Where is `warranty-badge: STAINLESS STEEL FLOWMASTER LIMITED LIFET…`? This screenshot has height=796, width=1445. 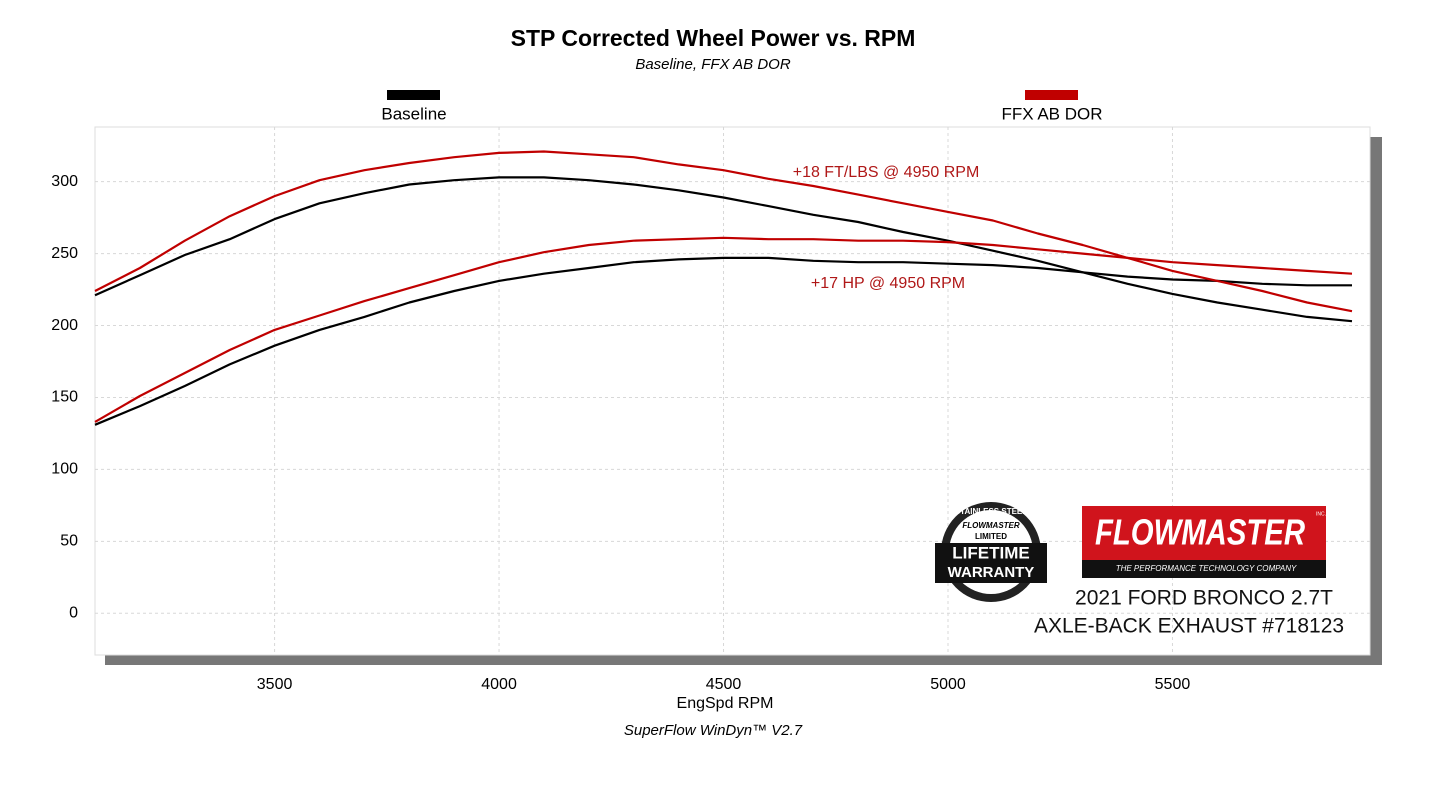 warranty-badge: STAINLESS STEEL FLOWMASTER LIMITED LIFET… is located at coordinates (991, 552).